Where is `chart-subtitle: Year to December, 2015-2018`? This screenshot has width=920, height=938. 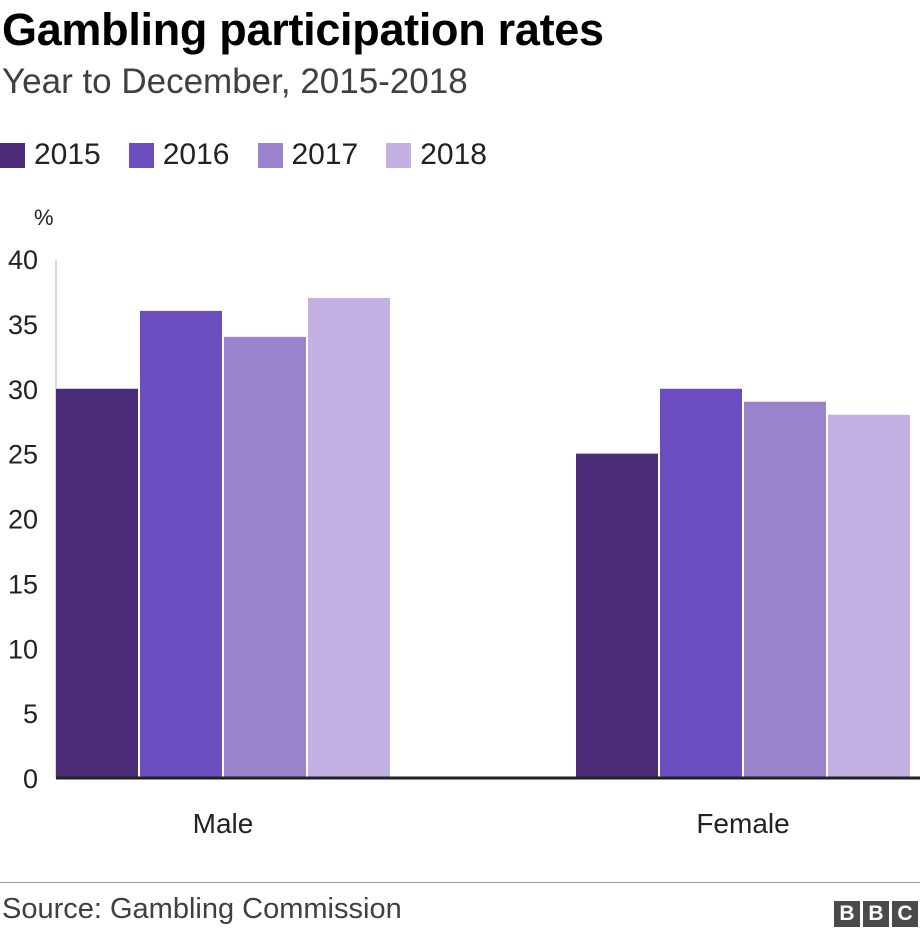 chart-subtitle: Year to December, 2015-2018 is located at coordinates (235, 81).